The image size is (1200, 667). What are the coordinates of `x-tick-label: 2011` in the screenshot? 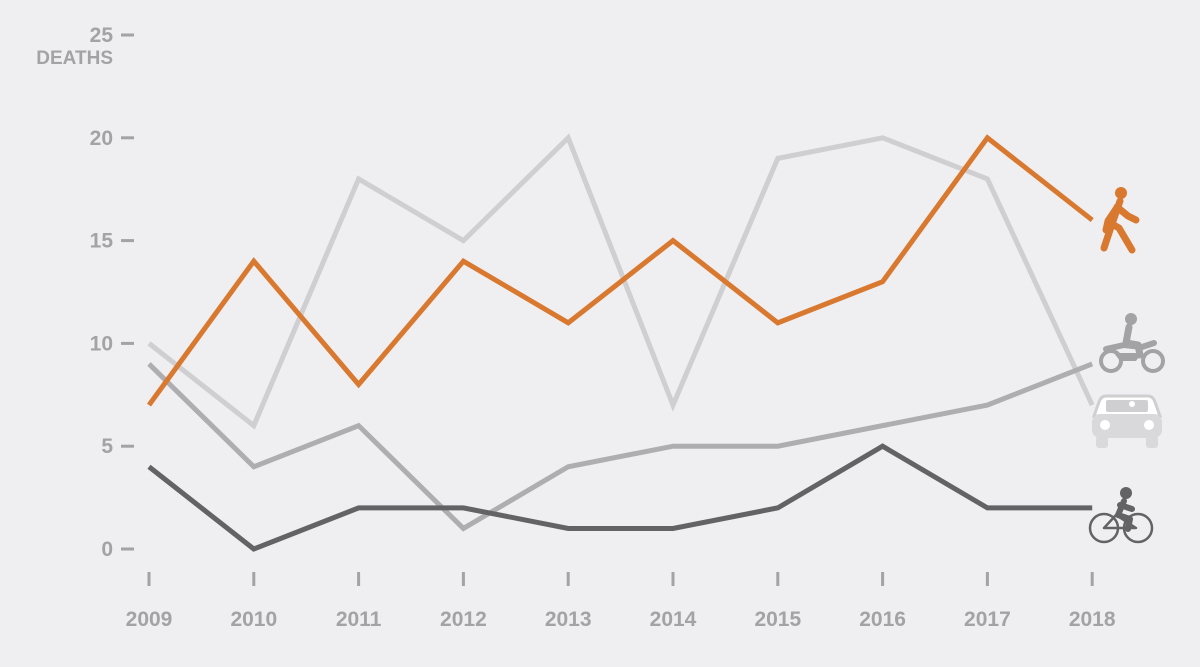 It's located at (359, 619).